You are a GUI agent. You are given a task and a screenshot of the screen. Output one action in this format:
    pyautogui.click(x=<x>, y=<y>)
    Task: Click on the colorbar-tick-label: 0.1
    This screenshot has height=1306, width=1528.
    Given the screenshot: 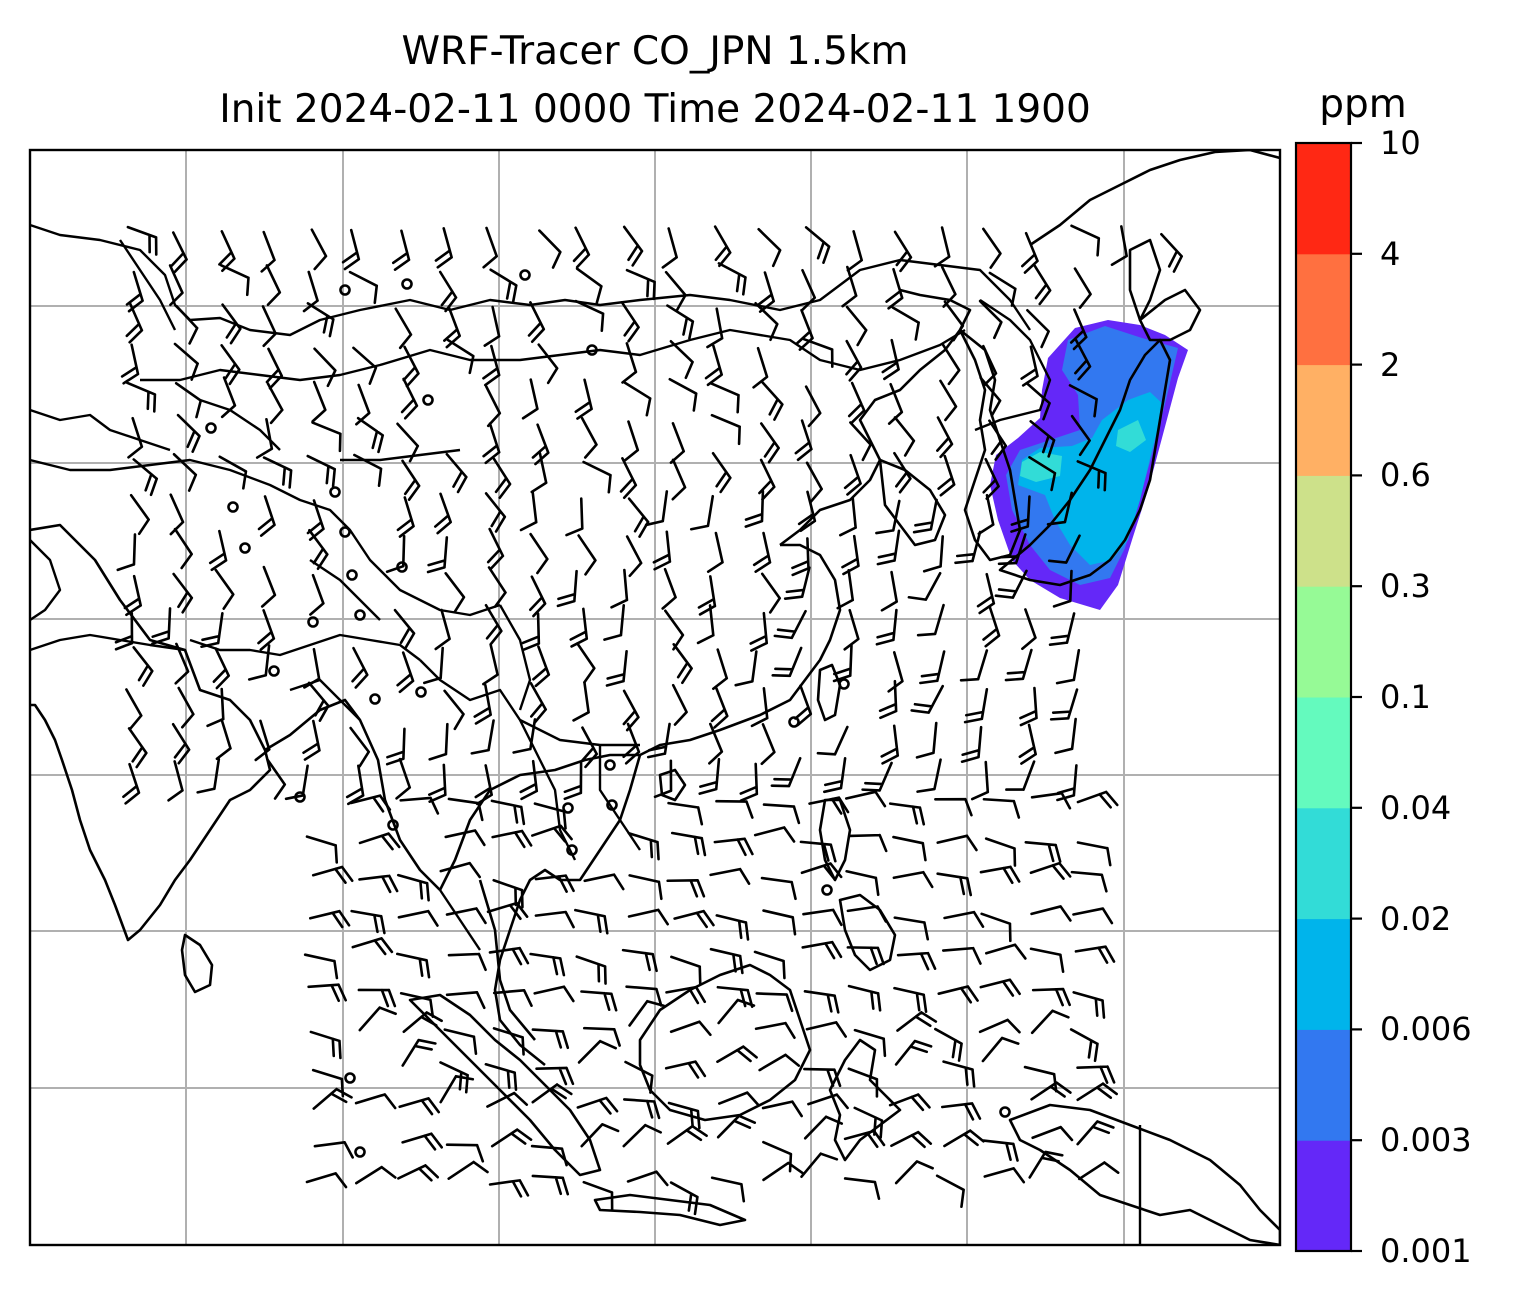 What is the action you would take?
    pyautogui.click(x=1405, y=697)
    